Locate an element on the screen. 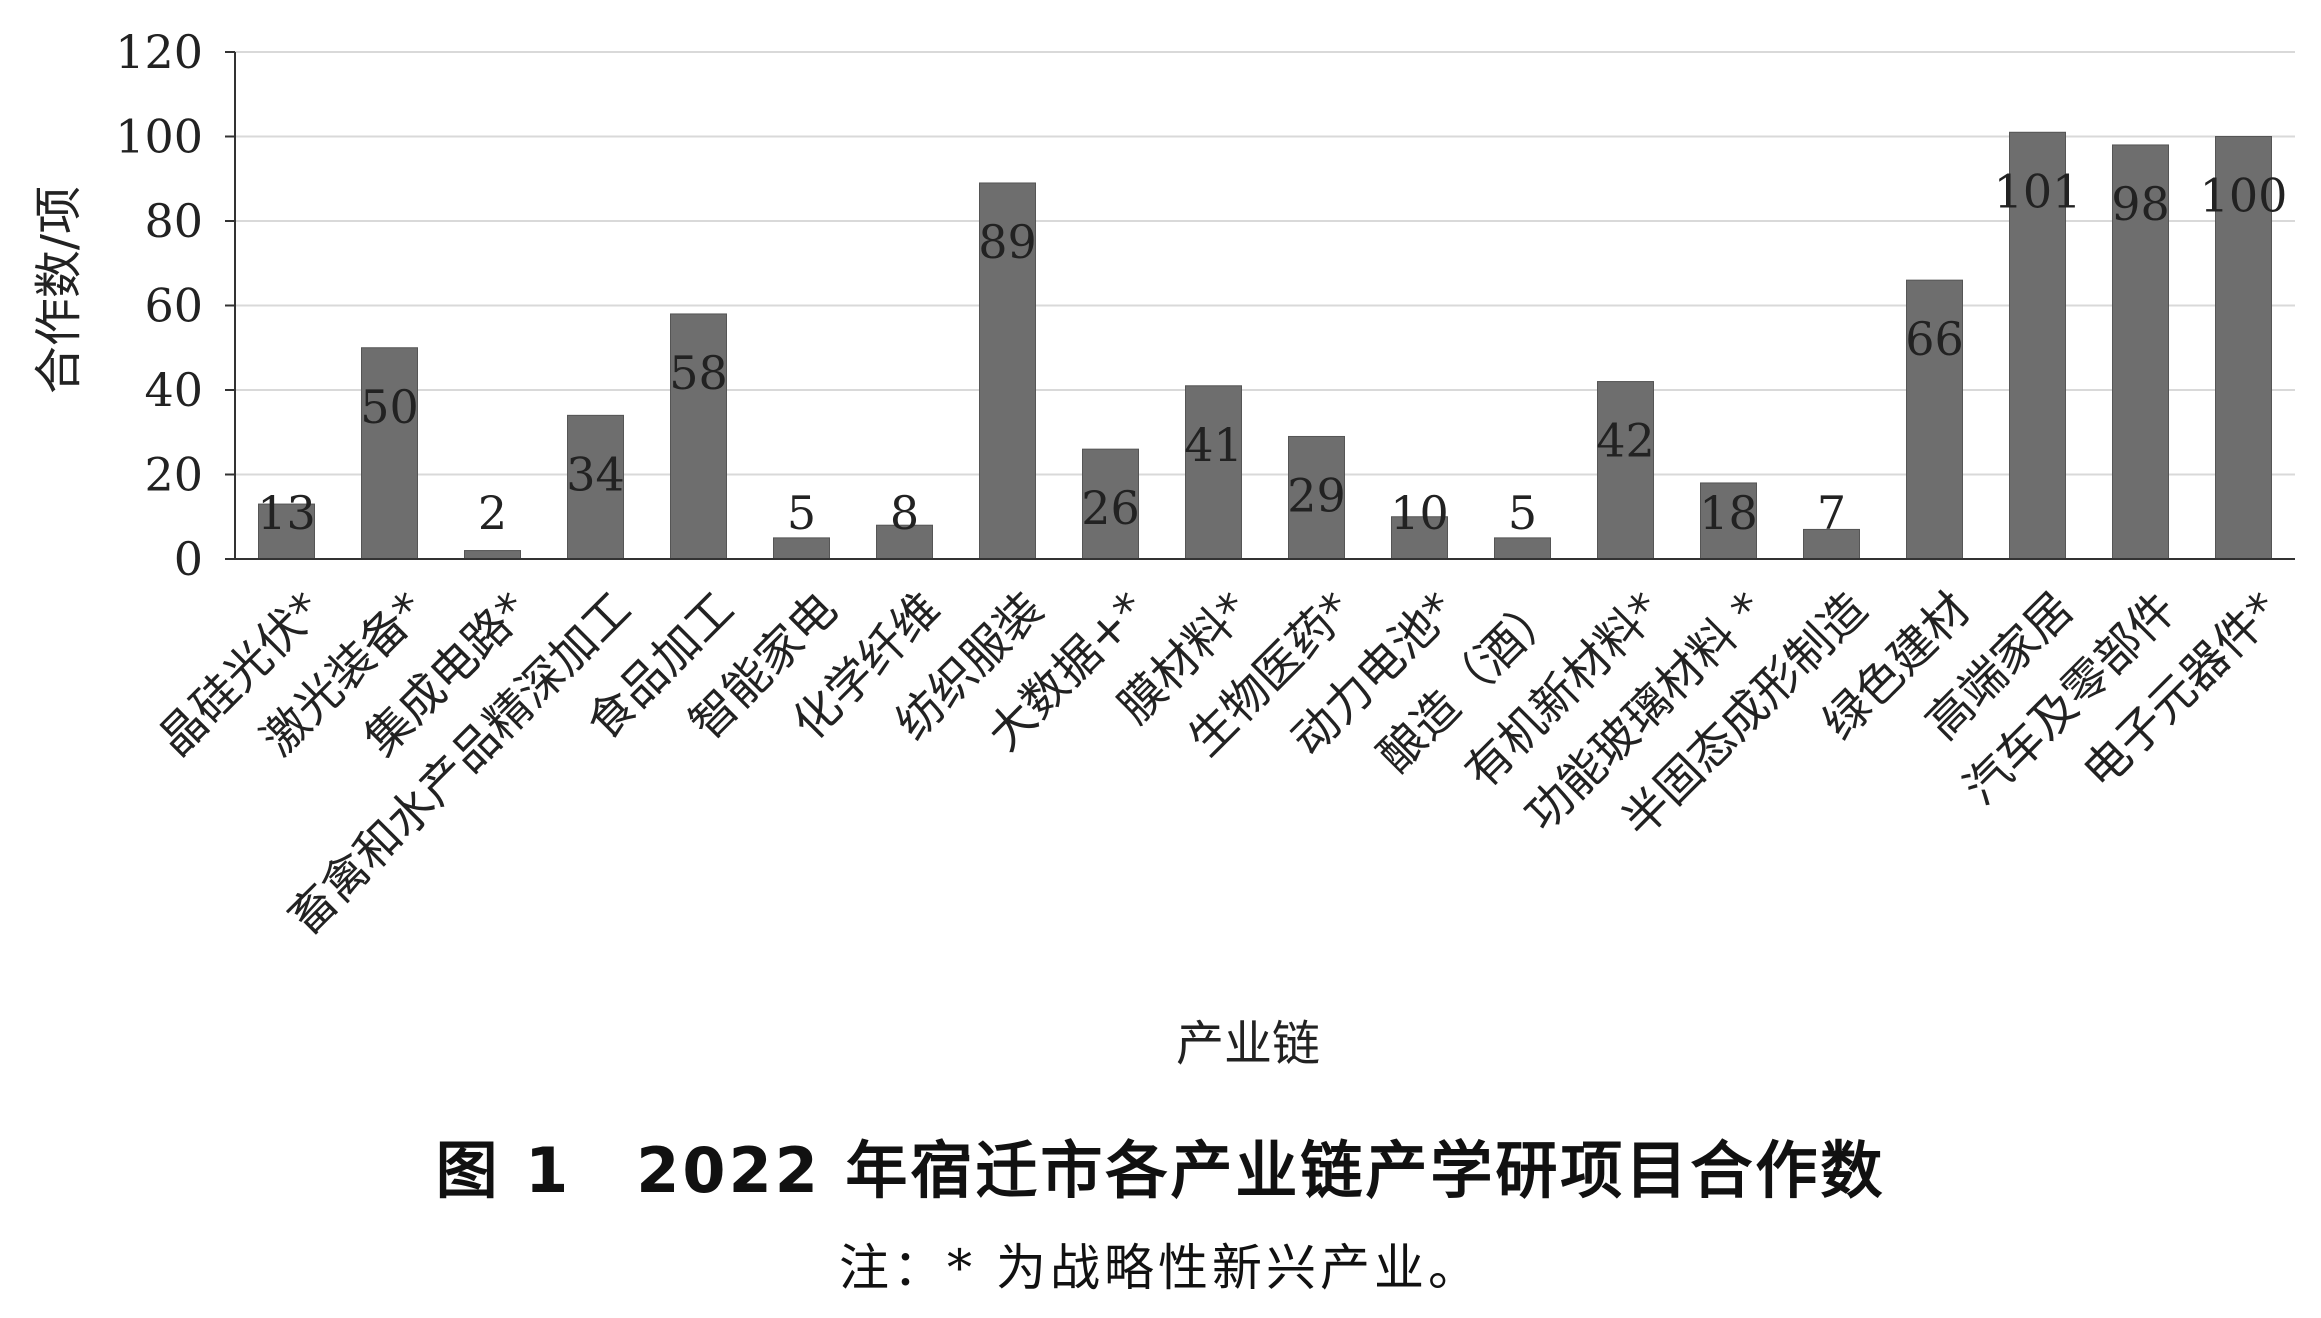 Image resolution: width=2321 pixels, height=1318 pixels. y-tick-label: 80 is located at coordinates (173, 221).